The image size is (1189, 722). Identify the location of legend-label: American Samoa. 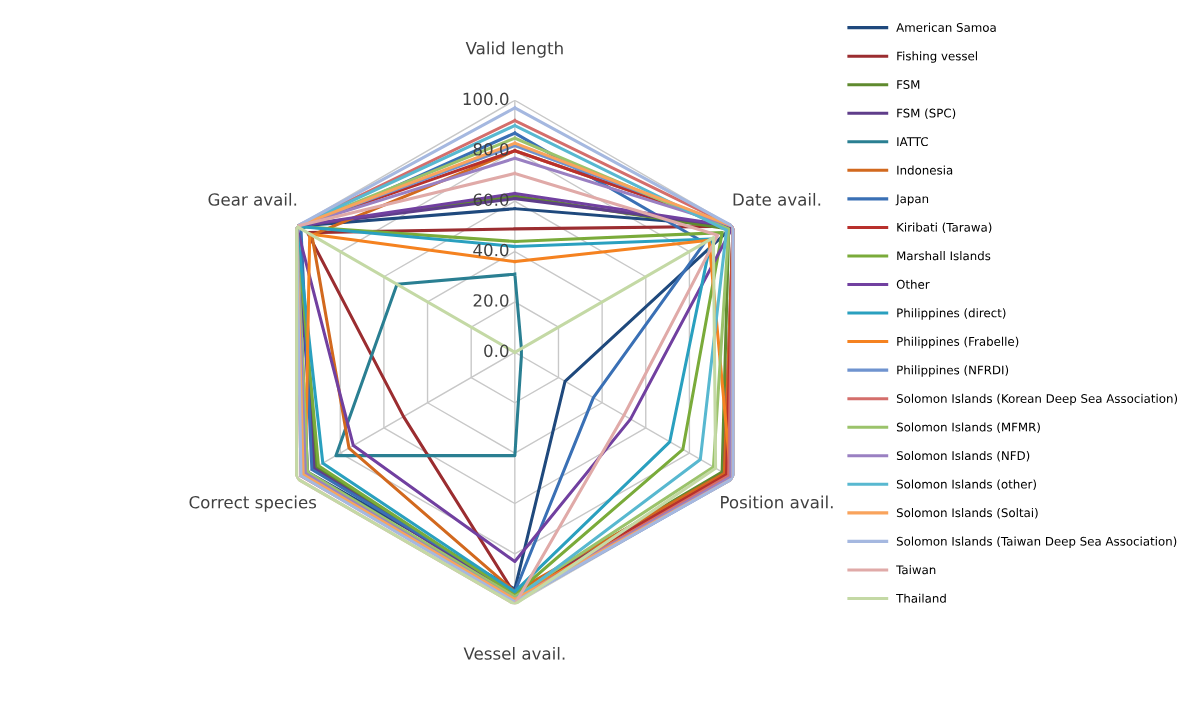
(946, 27).